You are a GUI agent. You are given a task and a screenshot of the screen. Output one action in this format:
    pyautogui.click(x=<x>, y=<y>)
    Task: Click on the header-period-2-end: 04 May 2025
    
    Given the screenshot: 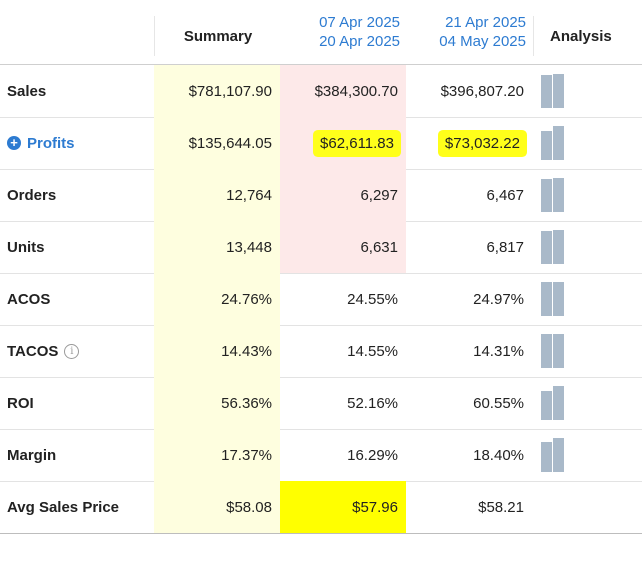 What is the action you would take?
    pyautogui.click(x=482, y=41)
    